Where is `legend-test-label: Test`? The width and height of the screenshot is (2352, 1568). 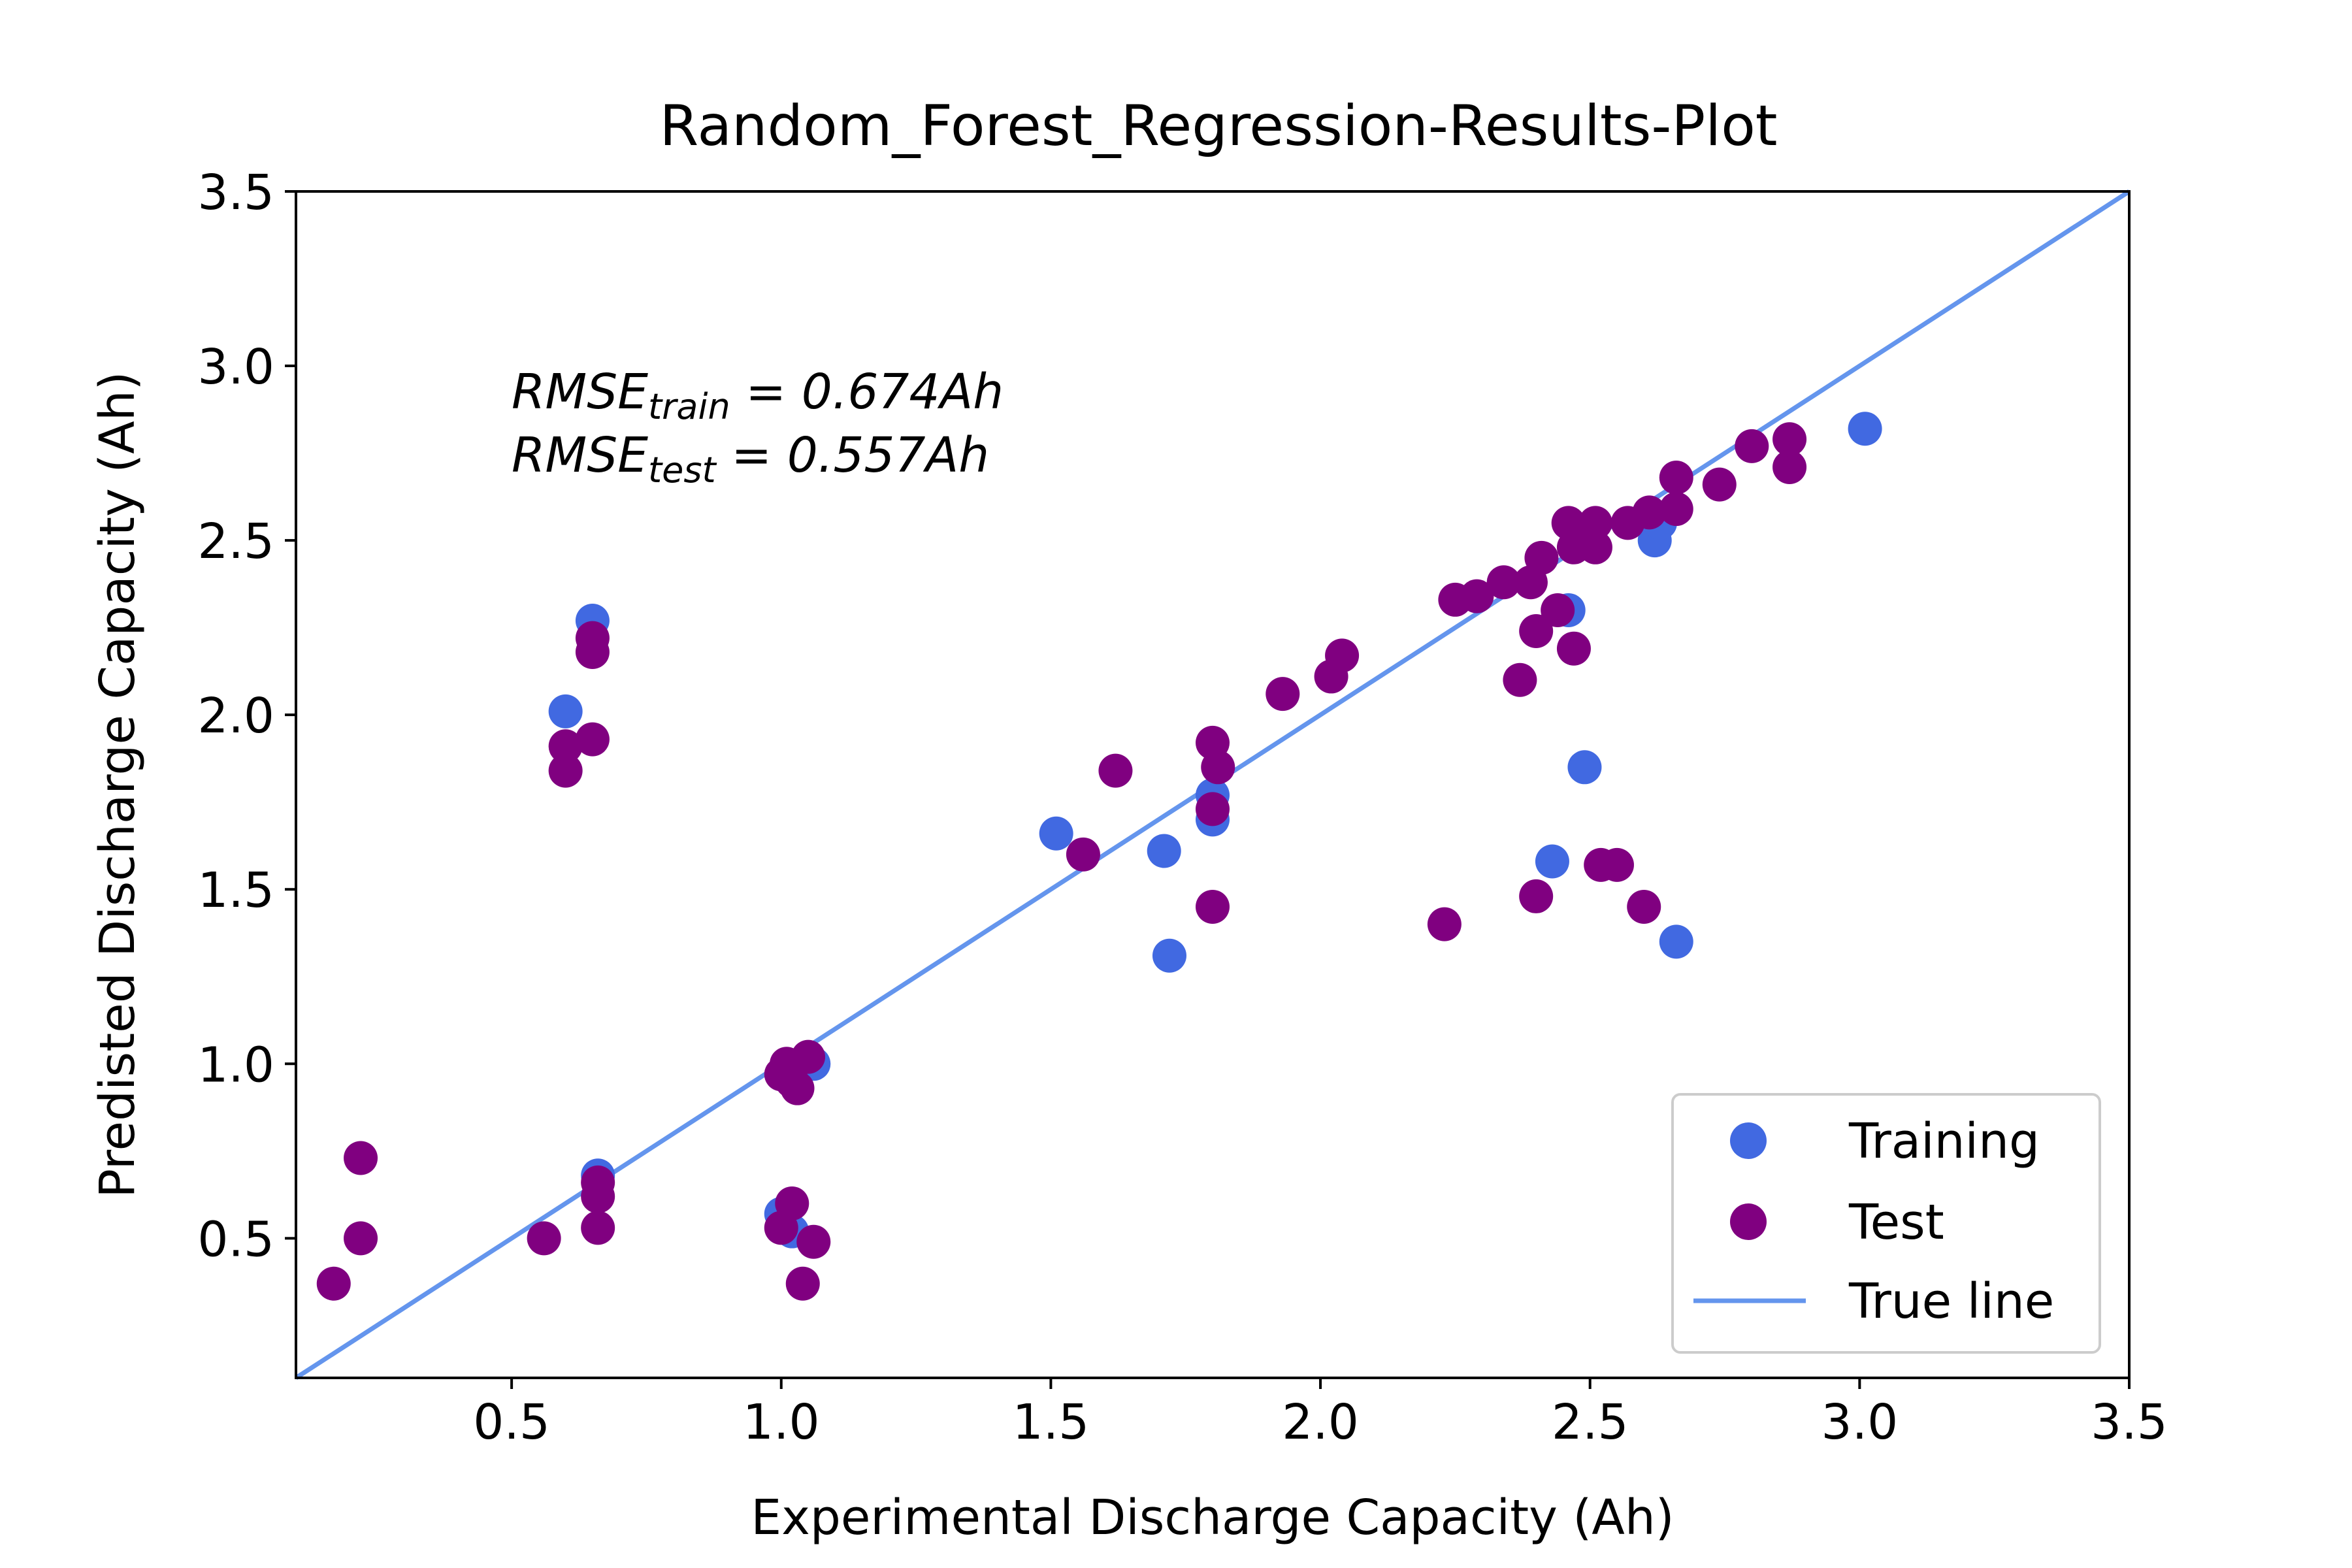 legend-test-label: Test is located at coordinates (1896, 1222).